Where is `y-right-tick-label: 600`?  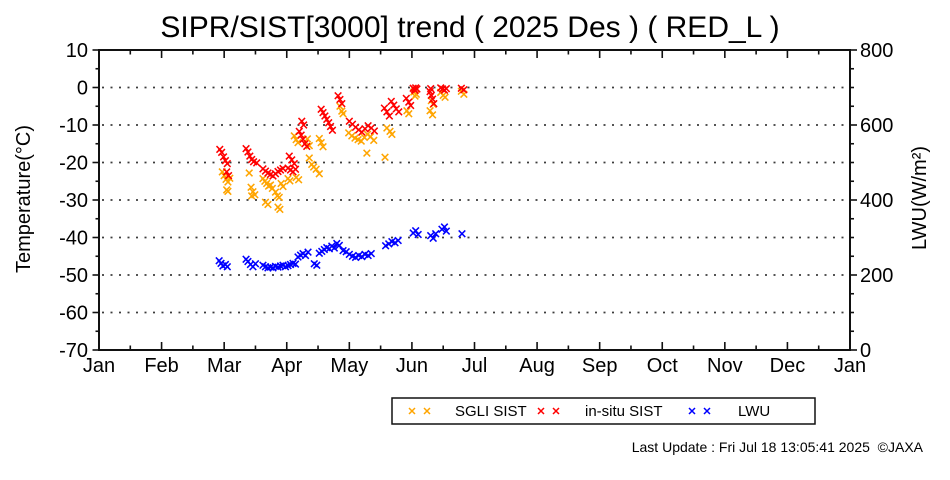 y-right-tick-label: 600 is located at coordinates (876, 126).